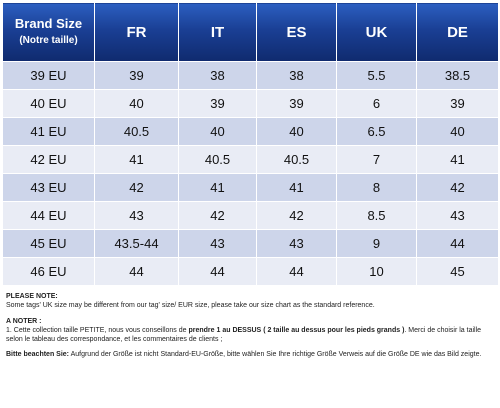  Describe the element at coordinates (296, 271) in the screenshot. I see `cell-es: 44` at that location.